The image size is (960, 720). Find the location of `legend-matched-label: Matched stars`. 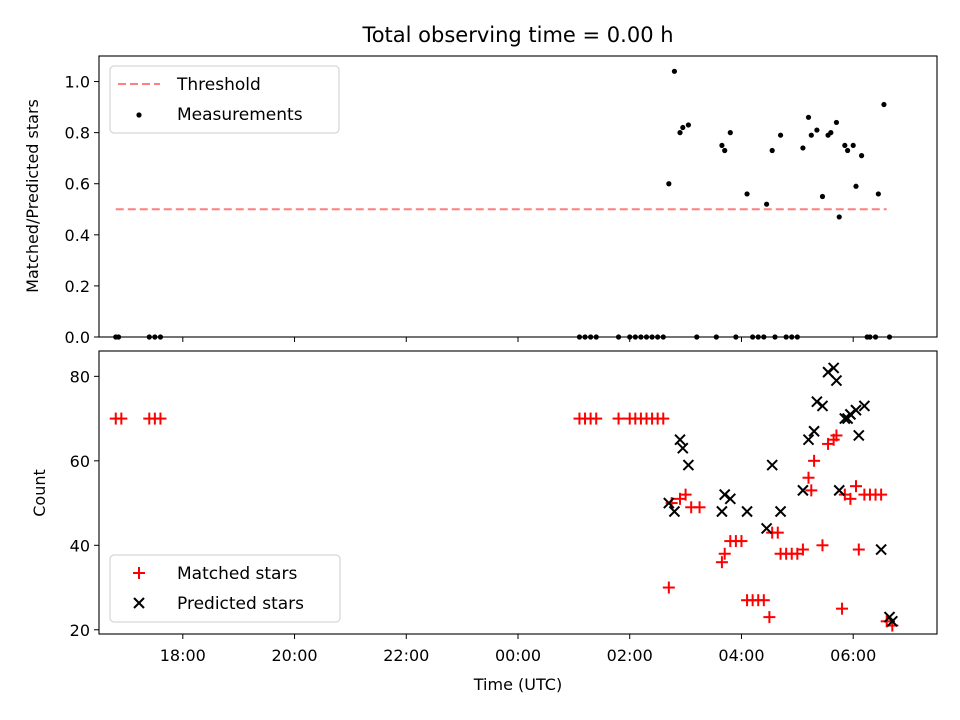

legend-matched-label: Matched stars is located at coordinates (237, 574).